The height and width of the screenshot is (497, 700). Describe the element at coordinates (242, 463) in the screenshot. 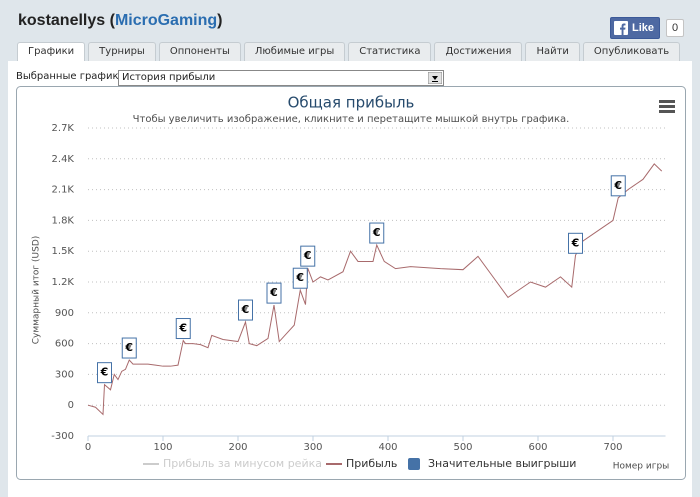

I see `legend-label: Прибыль за минусом рейка` at that location.